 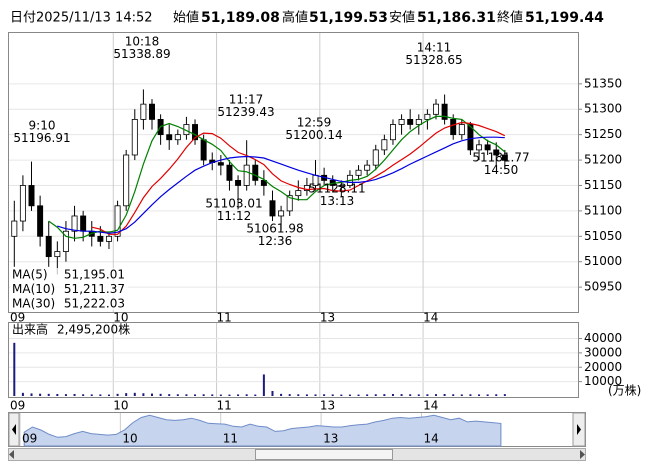 What do you see at coordinates (29, 439) in the screenshot?
I see `nav-x-label: 09` at bounding box center [29, 439].